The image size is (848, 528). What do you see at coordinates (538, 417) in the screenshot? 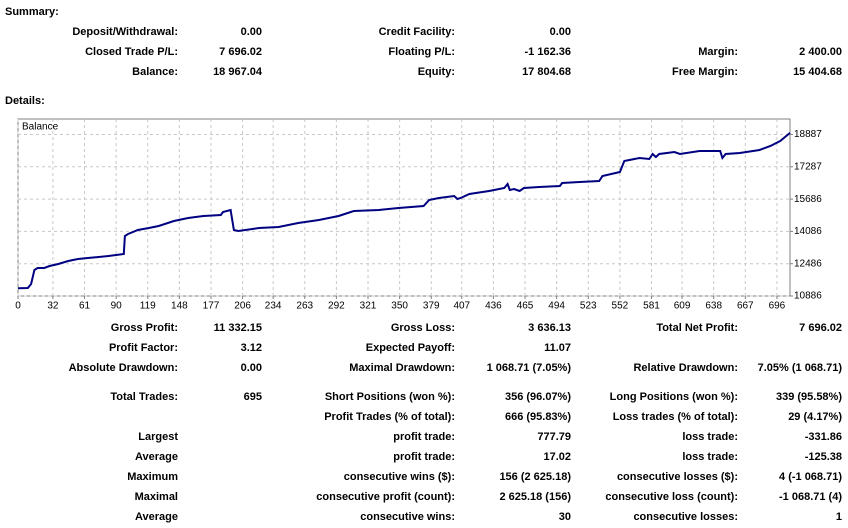
I see `value: 666 (95.83%)` at bounding box center [538, 417].